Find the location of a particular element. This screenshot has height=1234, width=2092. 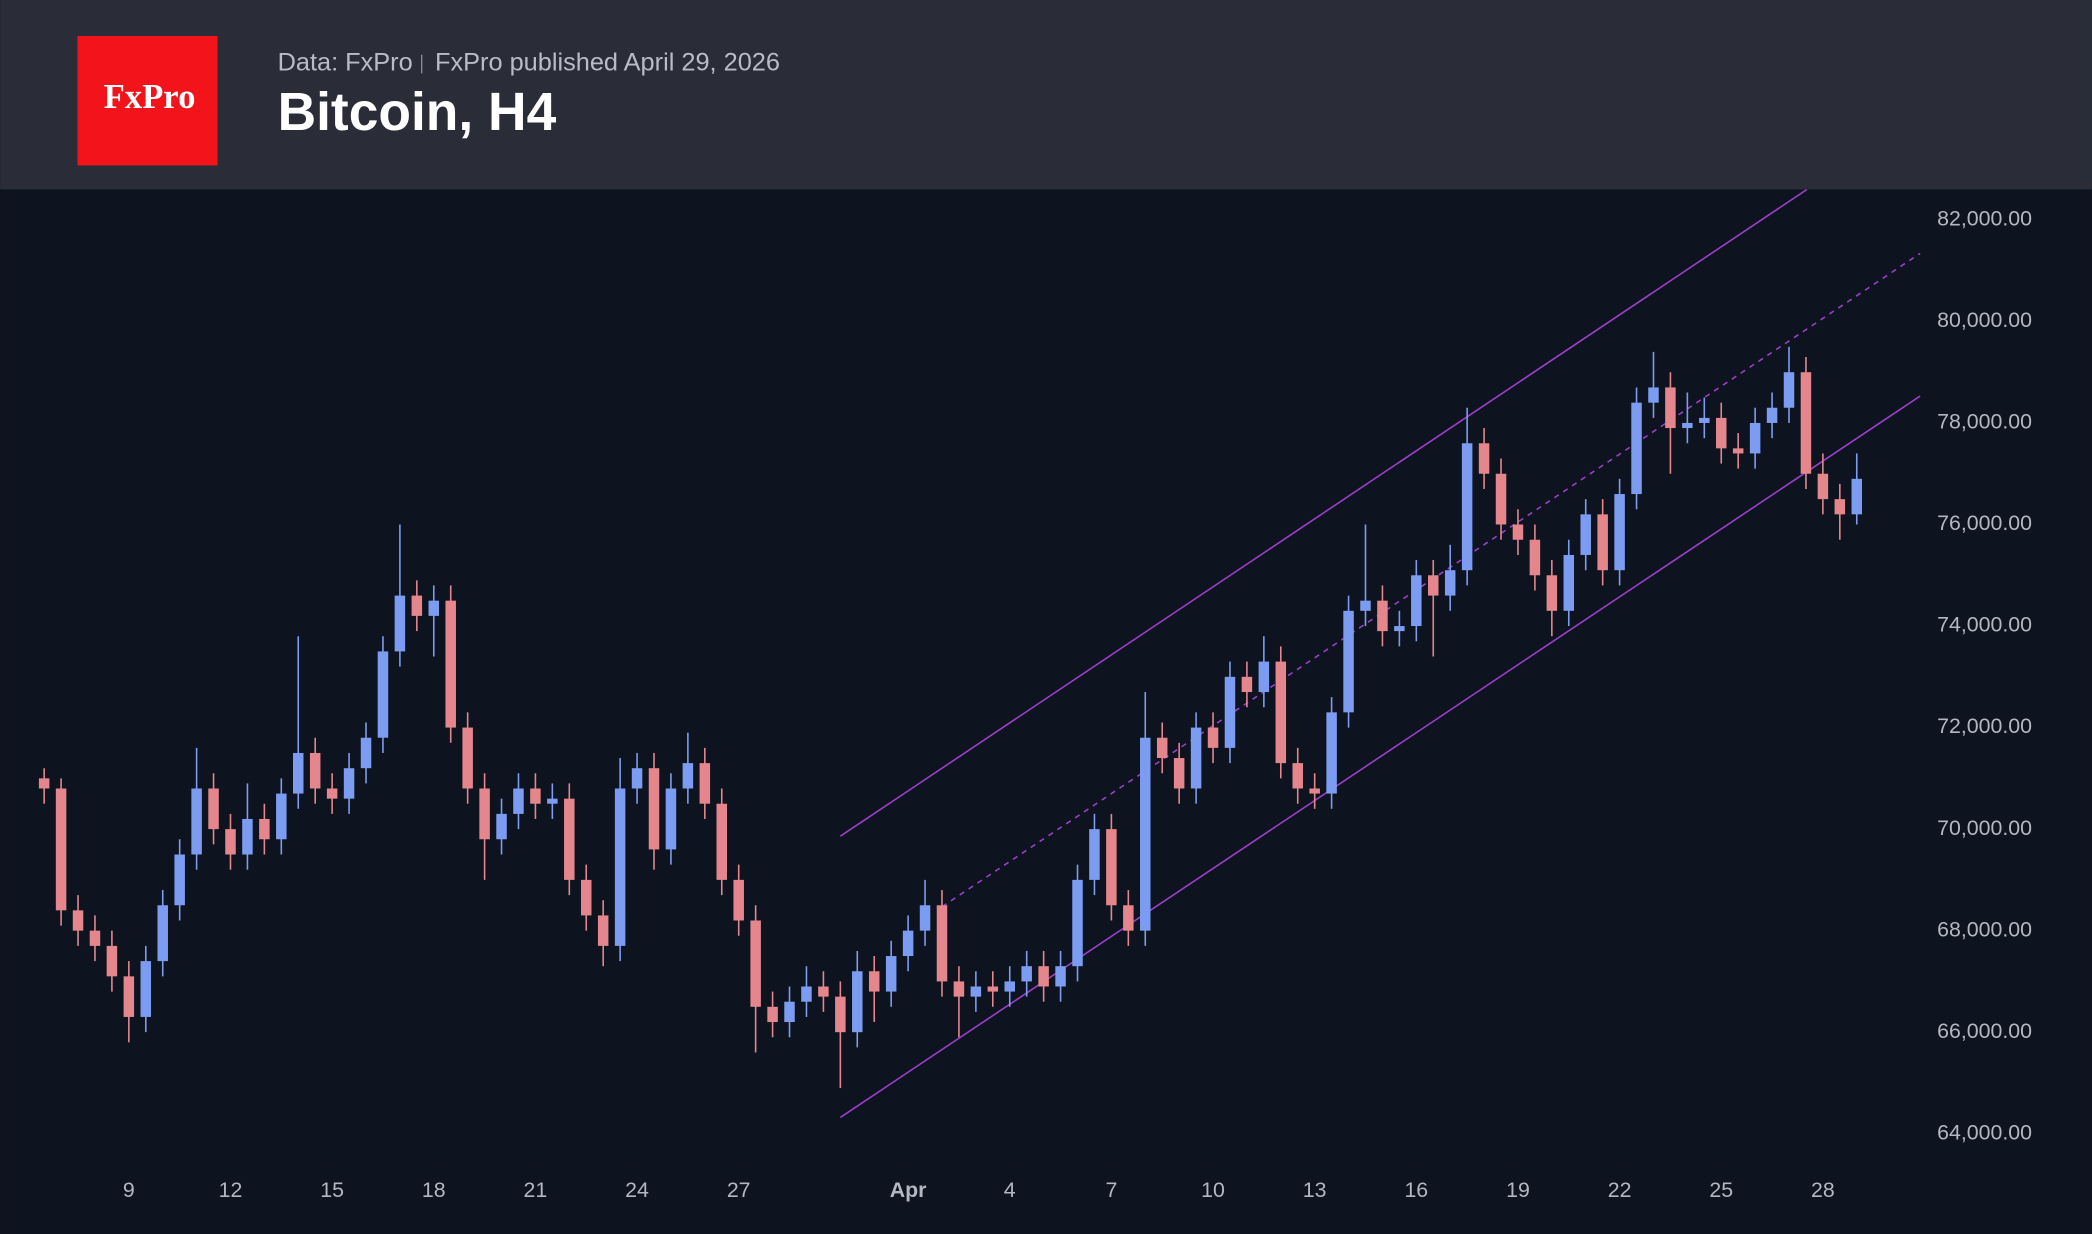

x-tick-label: 15 is located at coordinates (332, 1190).